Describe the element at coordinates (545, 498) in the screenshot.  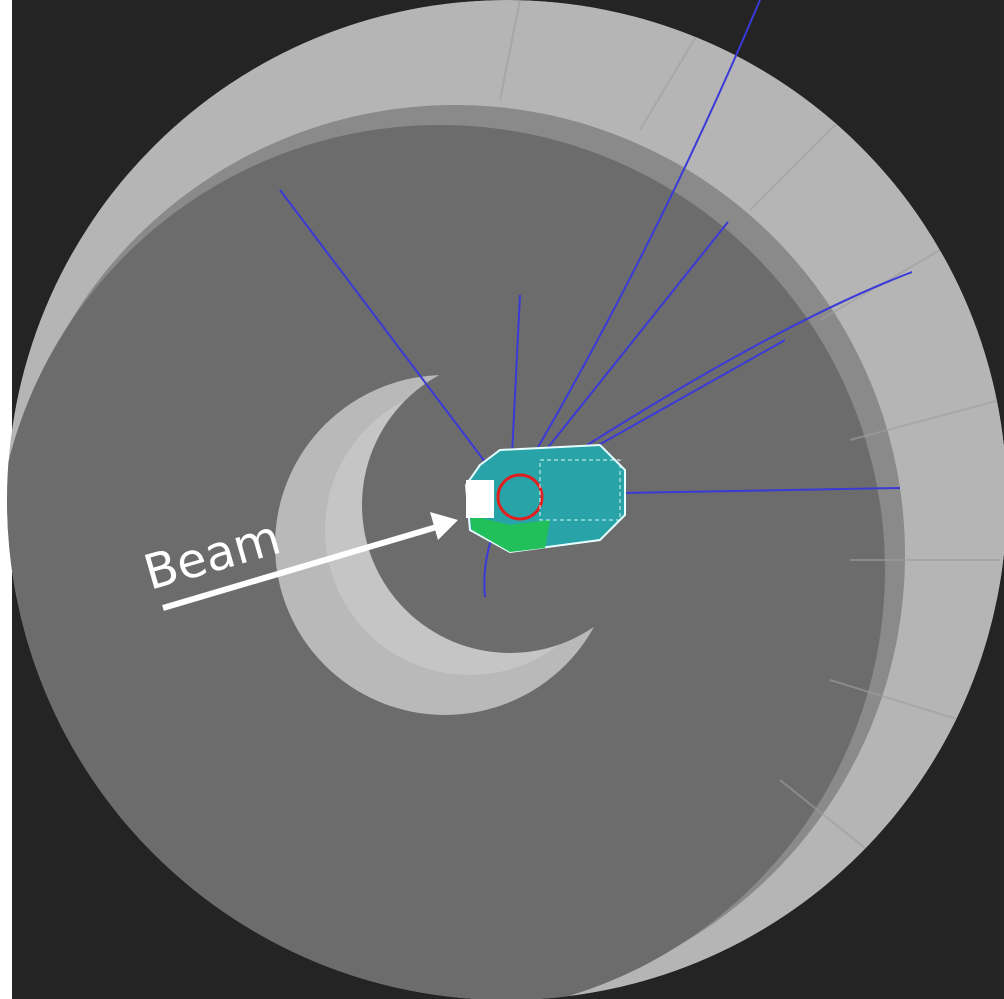
I see `inner-detector` at that location.